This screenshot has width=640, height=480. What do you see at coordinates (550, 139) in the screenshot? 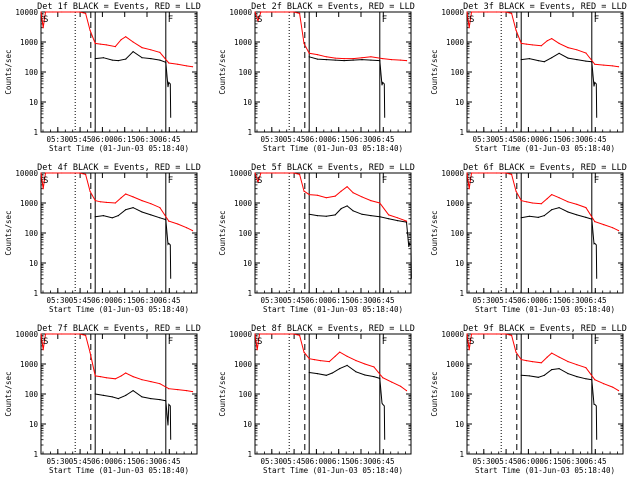
I see `x-tick-label: 06:15` at bounding box center [550, 139].